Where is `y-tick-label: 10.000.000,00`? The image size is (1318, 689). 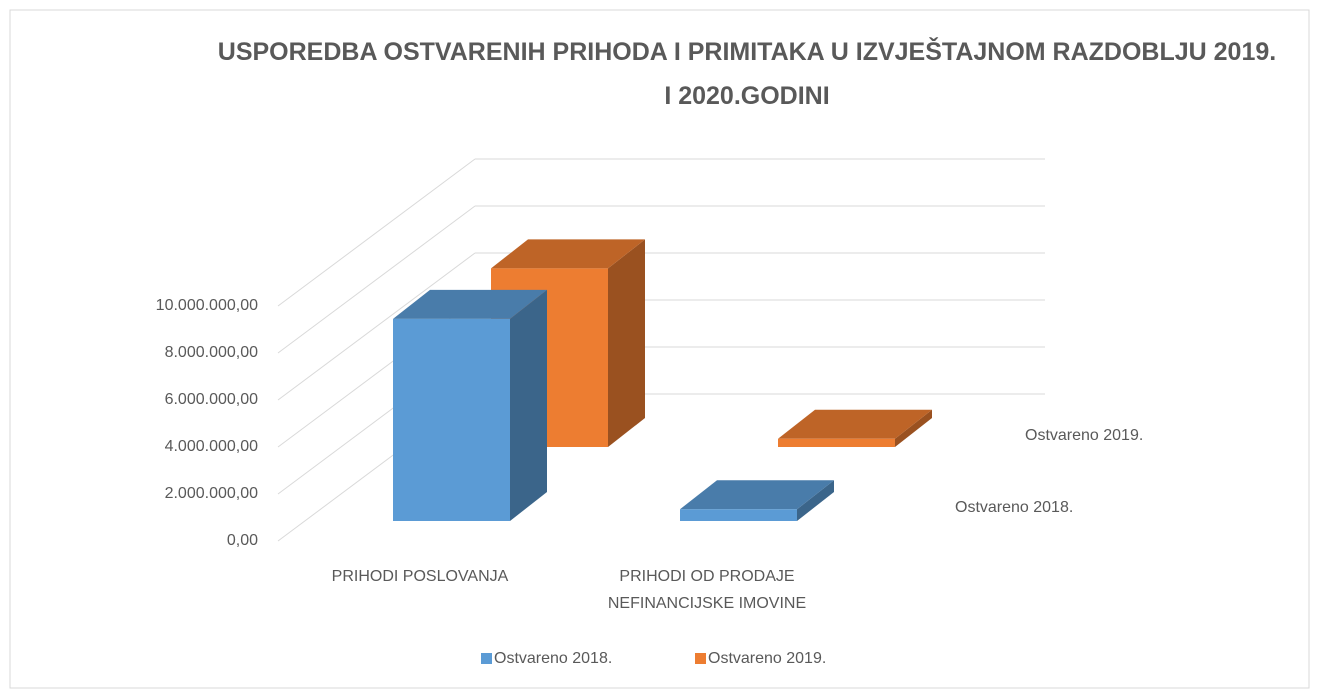 y-tick-label: 10.000.000,00 is located at coordinates (207, 305).